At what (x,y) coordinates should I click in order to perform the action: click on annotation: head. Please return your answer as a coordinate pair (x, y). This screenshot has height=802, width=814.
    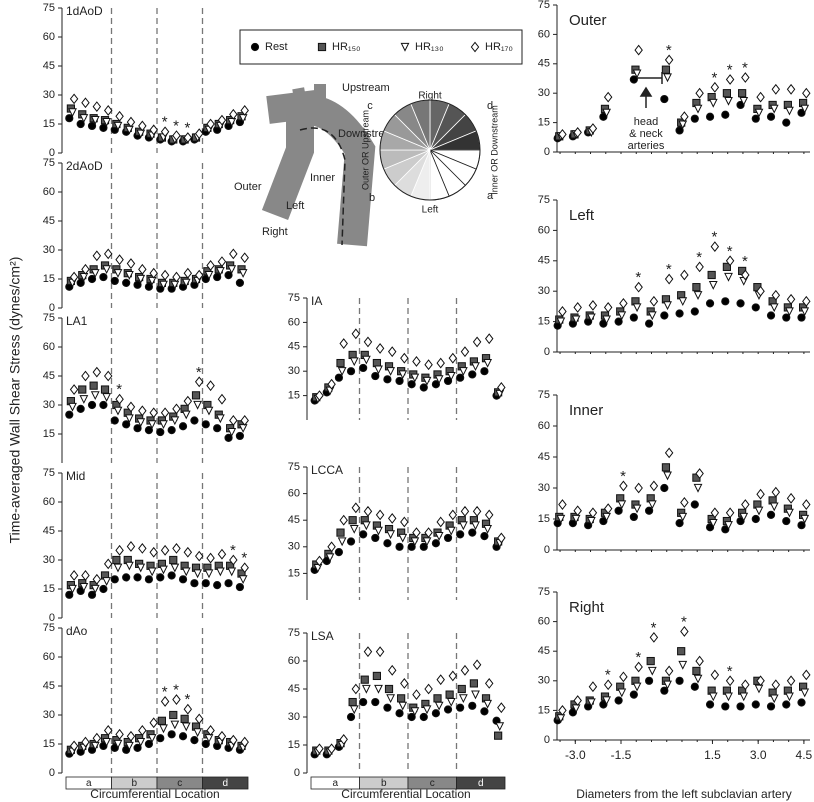
    Looking at the image, I should click on (646, 122).